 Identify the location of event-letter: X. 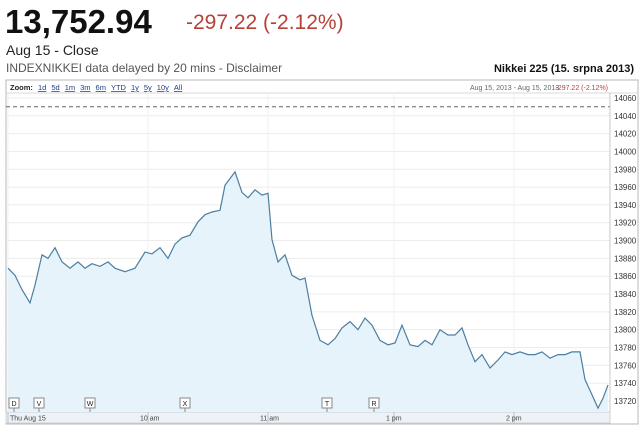
(185, 404).